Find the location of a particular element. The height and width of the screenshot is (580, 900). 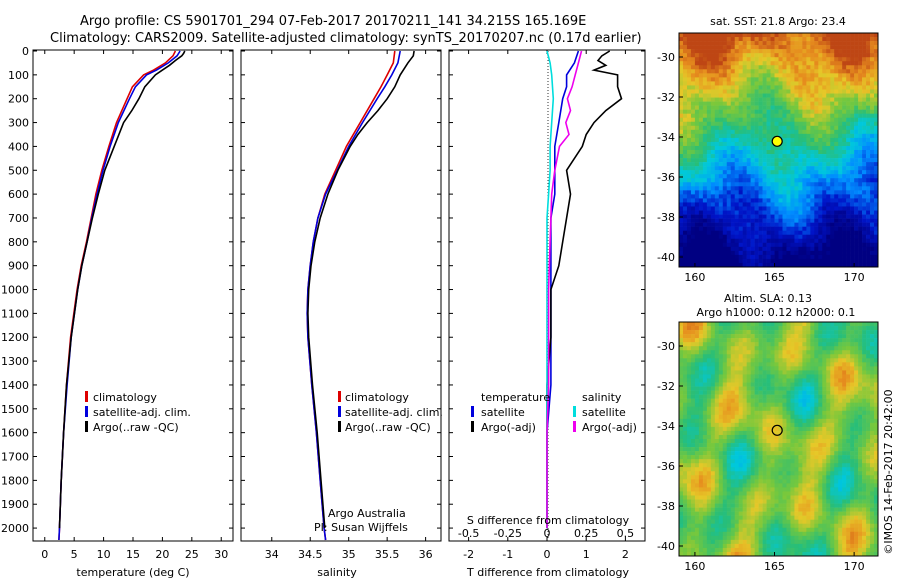

series-line-t-argo-adj- is located at coordinates (584, 289).